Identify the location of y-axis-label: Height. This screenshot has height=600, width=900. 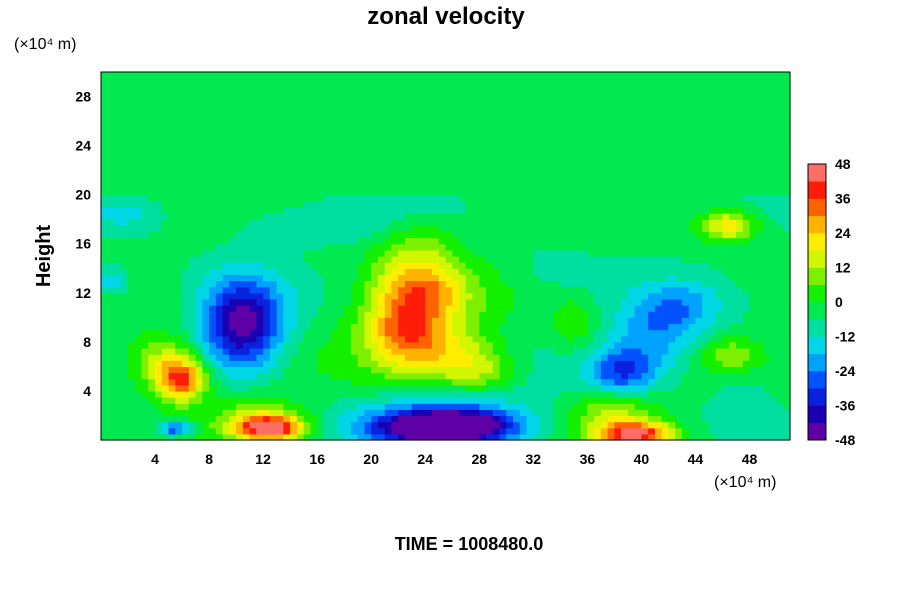
(44, 256).